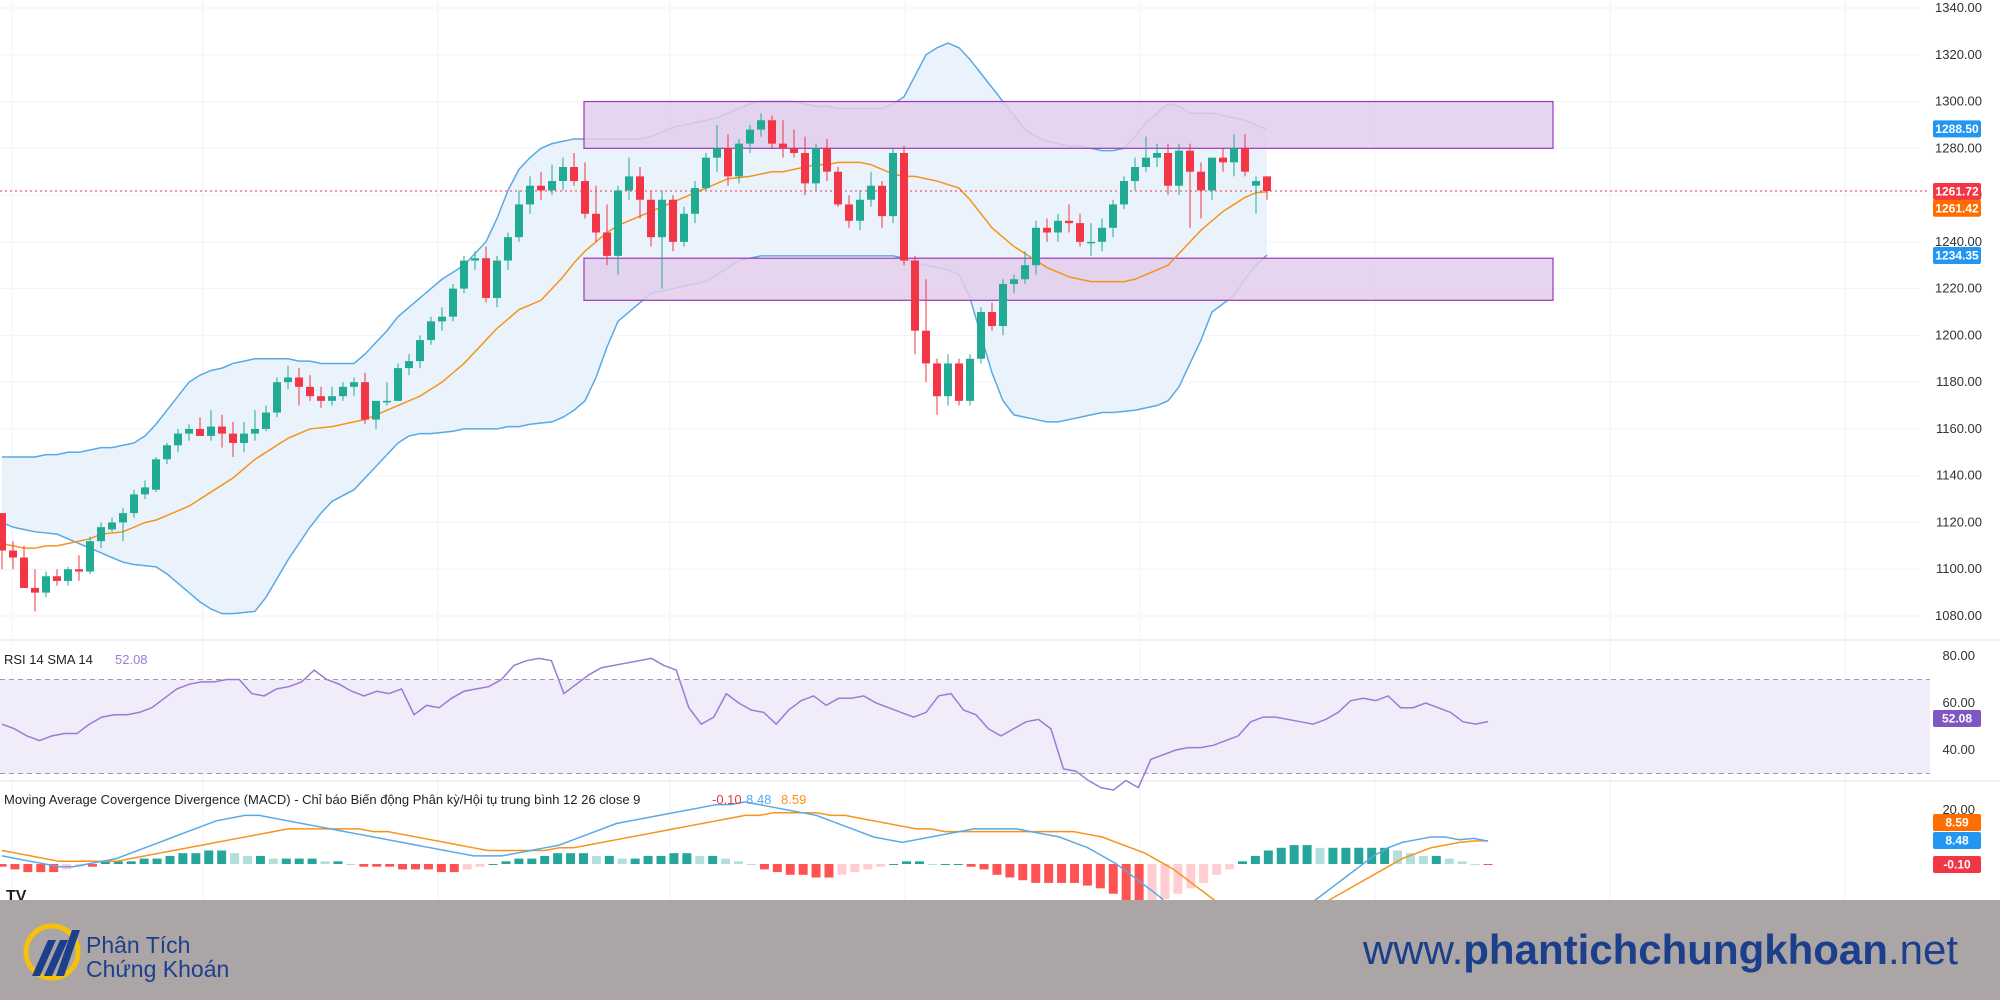 This screenshot has height=1000, width=2000. I want to click on macd-value: 8.59, so click(793, 799).